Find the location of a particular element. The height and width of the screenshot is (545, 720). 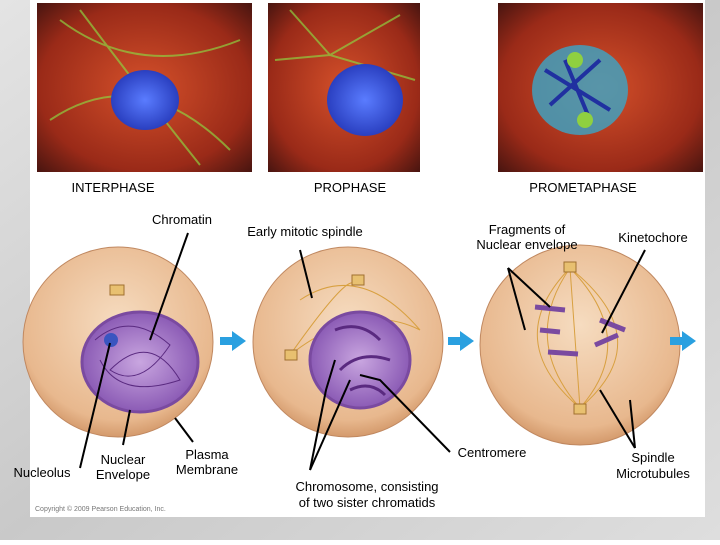

cell-prophase is located at coordinates (348, 342).